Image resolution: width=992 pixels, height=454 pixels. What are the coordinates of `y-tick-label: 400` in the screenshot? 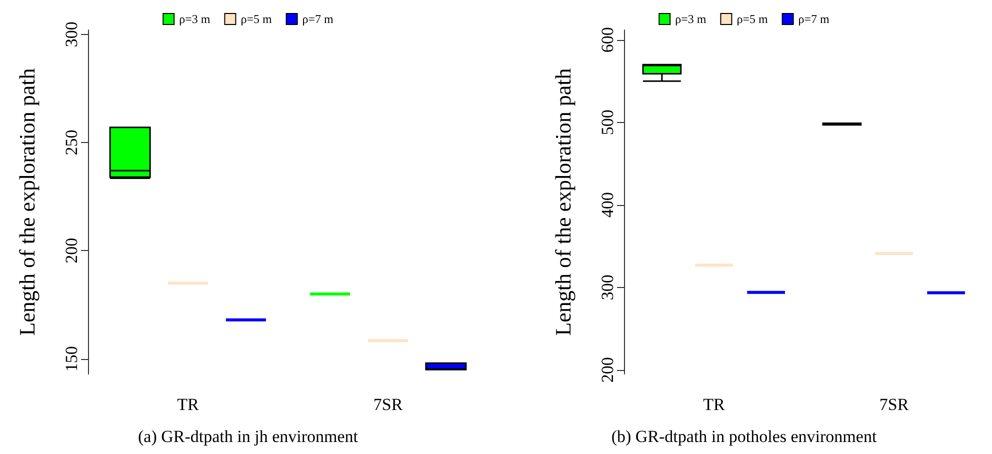 It's located at (607, 205).